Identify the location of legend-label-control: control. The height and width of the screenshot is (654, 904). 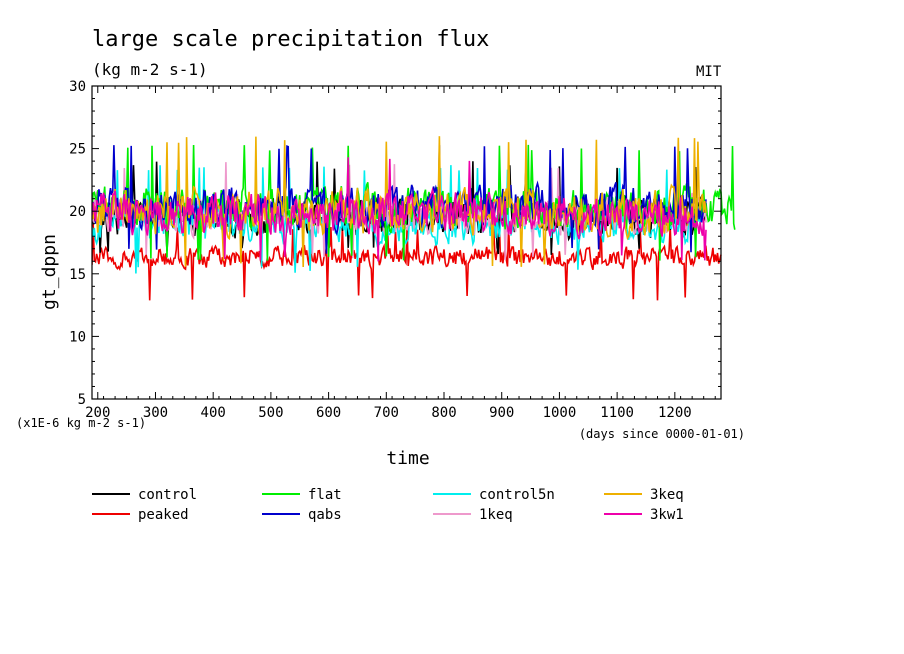
(167, 495).